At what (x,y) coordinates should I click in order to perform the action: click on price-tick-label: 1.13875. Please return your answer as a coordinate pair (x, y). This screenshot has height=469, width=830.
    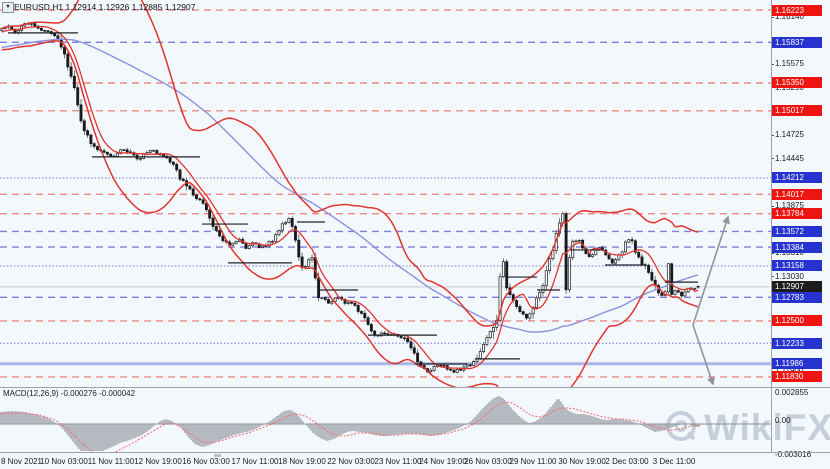
    Looking at the image, I should click on (789, 206).